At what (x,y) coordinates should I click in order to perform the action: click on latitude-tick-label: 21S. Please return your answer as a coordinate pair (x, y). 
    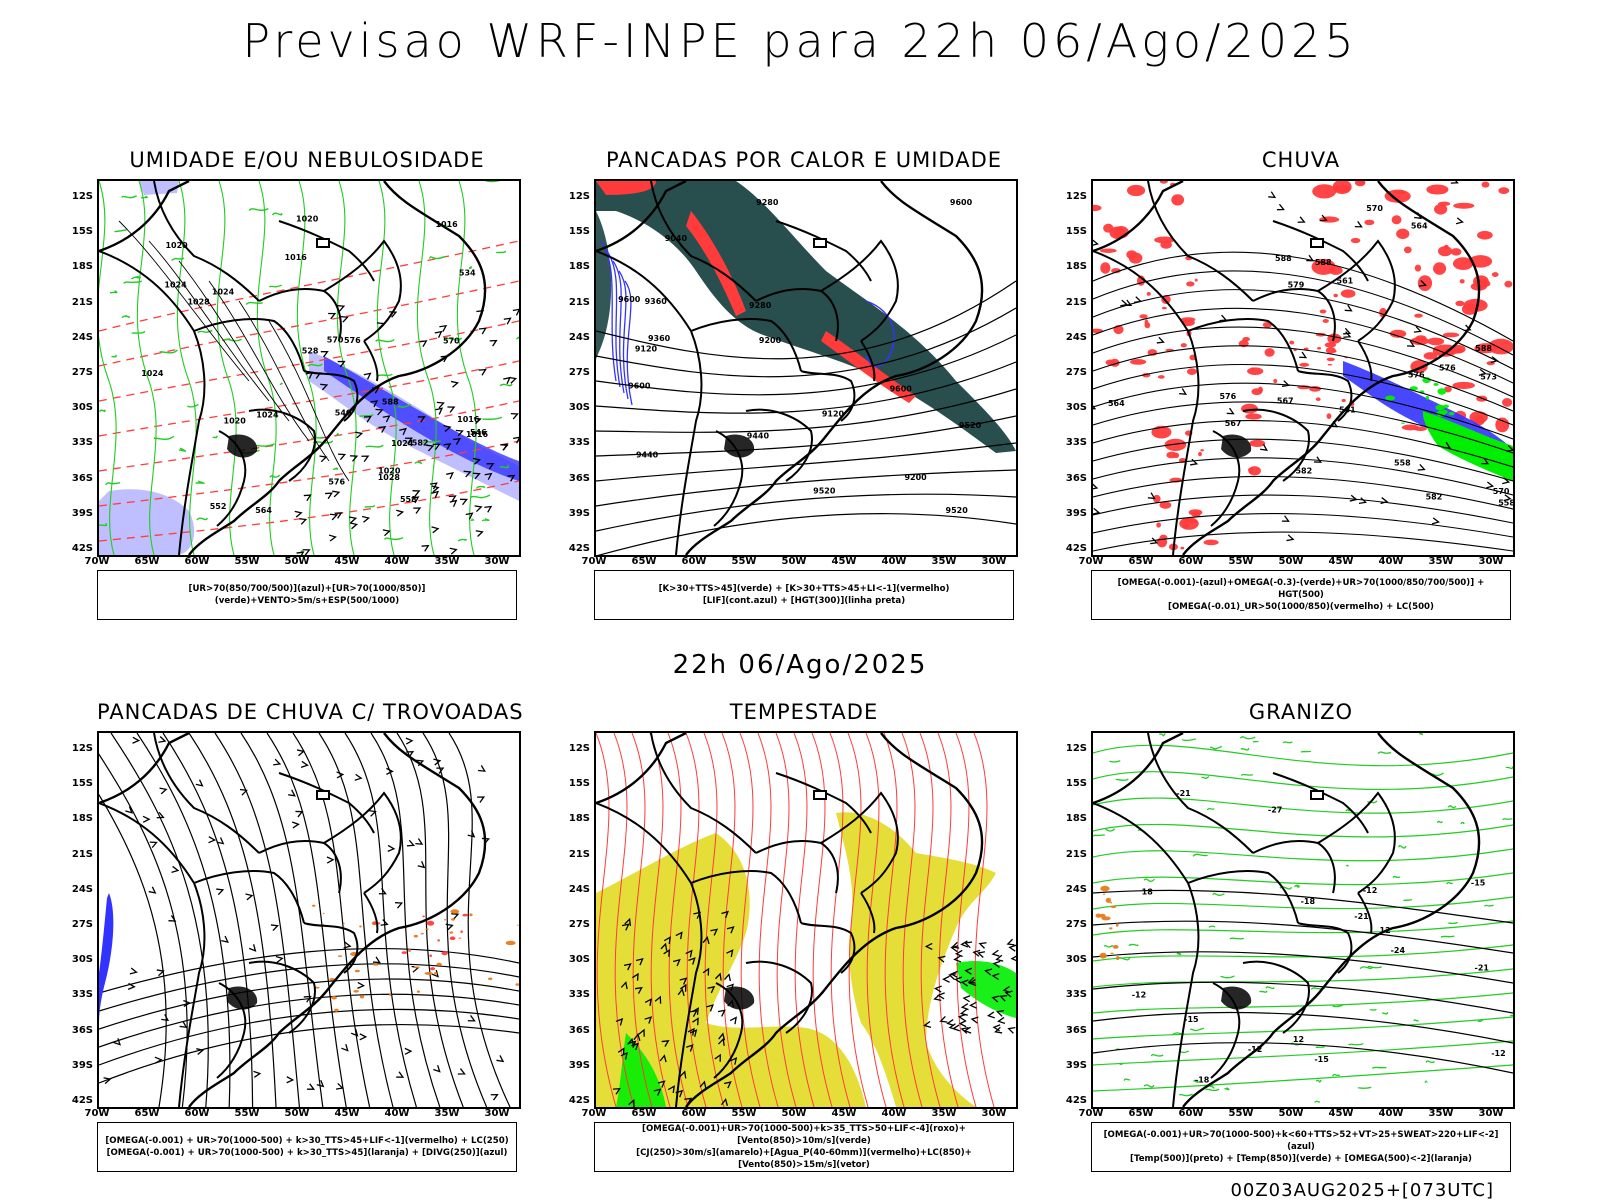
    Looking at the image, I should click on (82, 302).